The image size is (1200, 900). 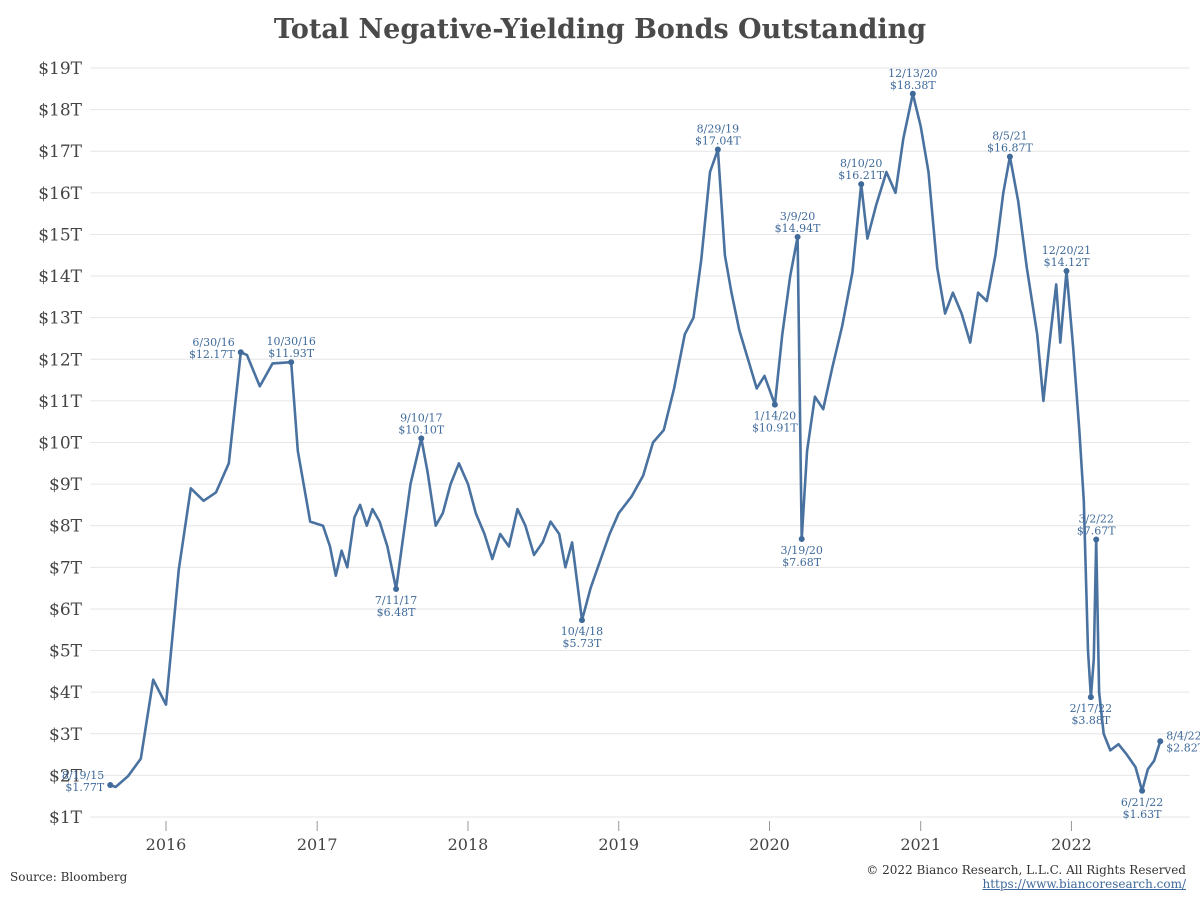 What do you see at coordinates (1084, 884) in the screenshot?
I see `website-link: https://www.biancoresearch.com/` at bounding box center [1084, 884].